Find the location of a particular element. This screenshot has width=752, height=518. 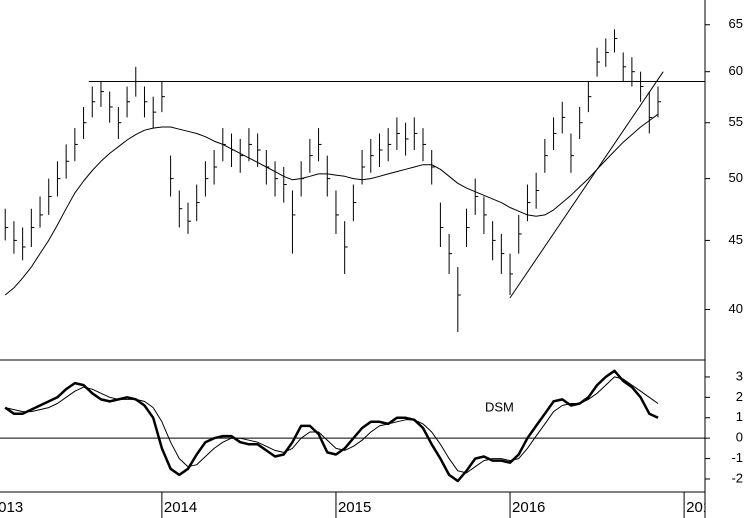

y-tick-label: 50 is located at coordinates (736, 177).